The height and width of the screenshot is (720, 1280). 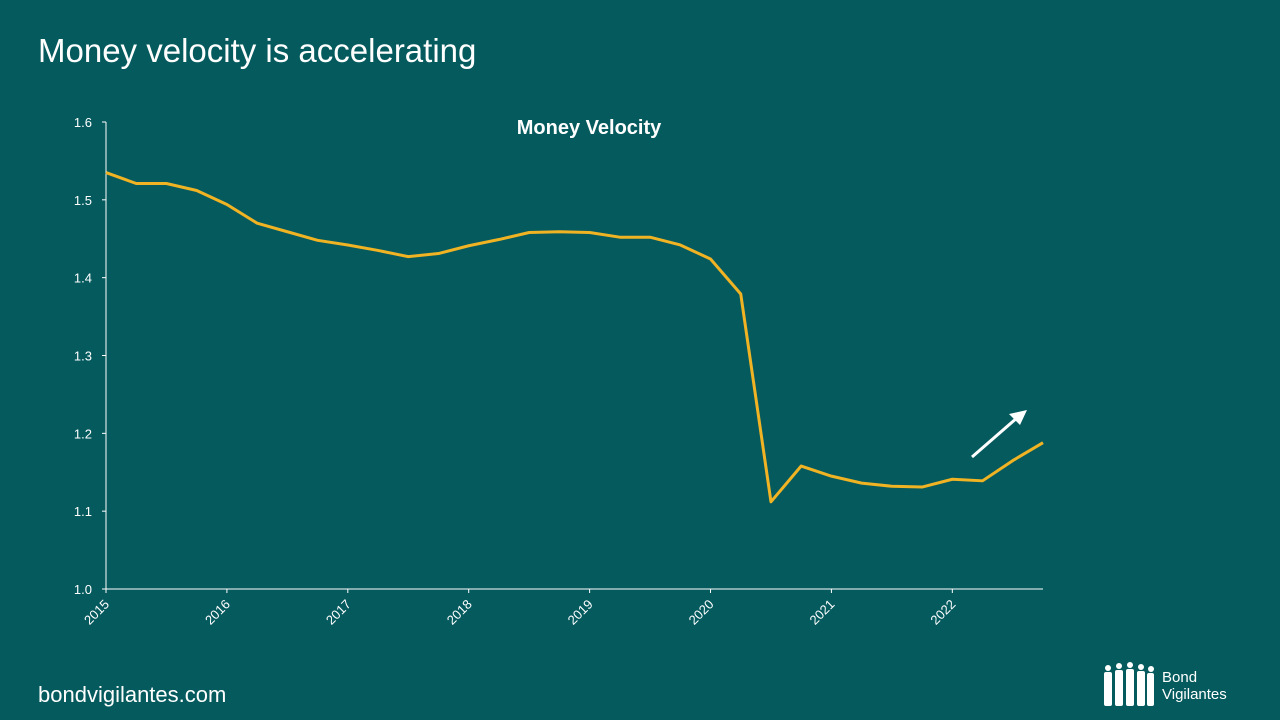 I want to click on x-tick-label: 2016, so click(x=217, y=612).